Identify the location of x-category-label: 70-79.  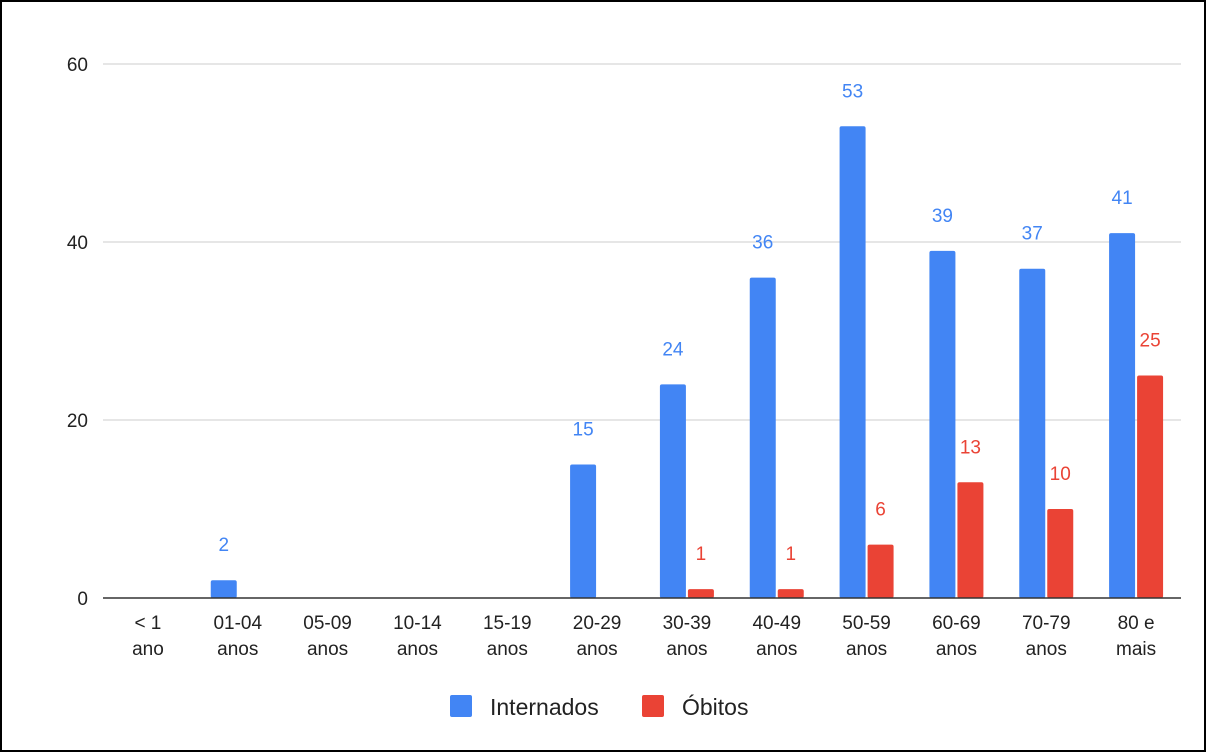
(1046, 623).